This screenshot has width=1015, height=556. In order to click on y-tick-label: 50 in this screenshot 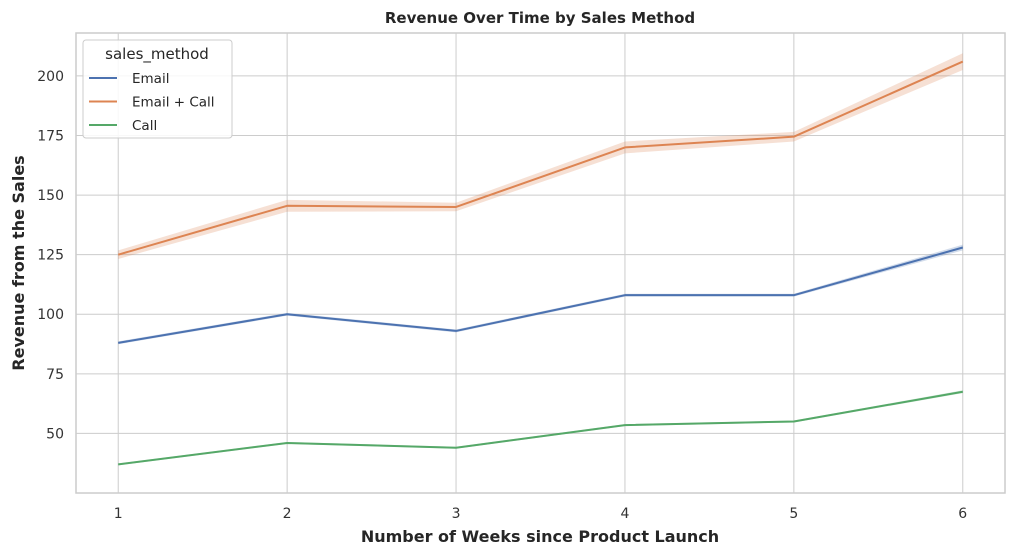, I will do `click(55, 434)`.